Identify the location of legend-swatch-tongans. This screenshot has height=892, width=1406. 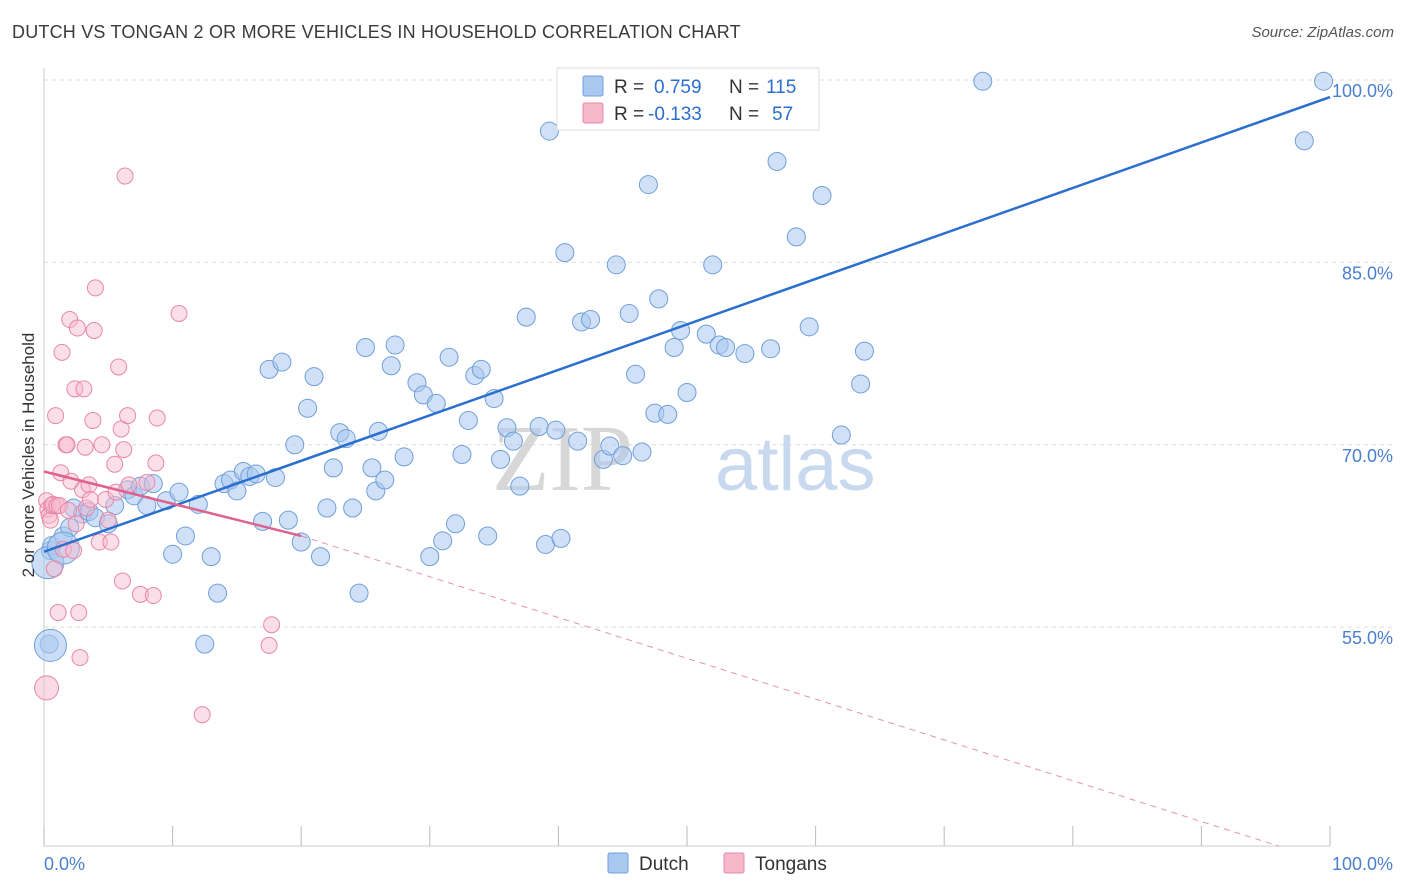
(593, 113).